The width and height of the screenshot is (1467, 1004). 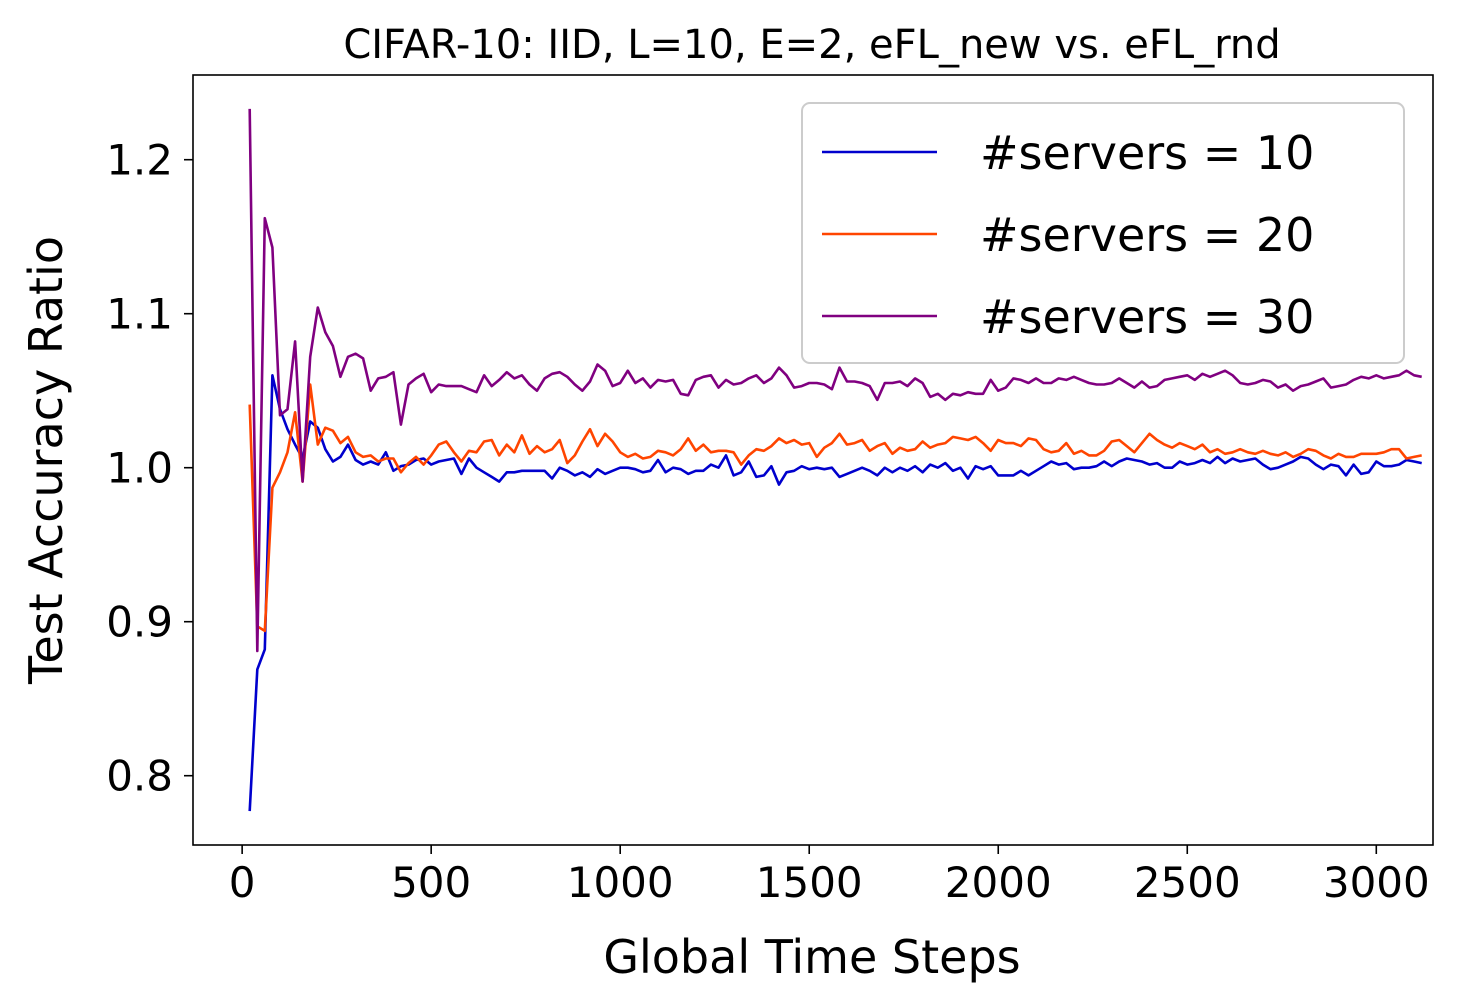 I want to click on x-axis-ticks: 0 500 1000 1500 2000 2500 3000, so click(x=829, y=876).